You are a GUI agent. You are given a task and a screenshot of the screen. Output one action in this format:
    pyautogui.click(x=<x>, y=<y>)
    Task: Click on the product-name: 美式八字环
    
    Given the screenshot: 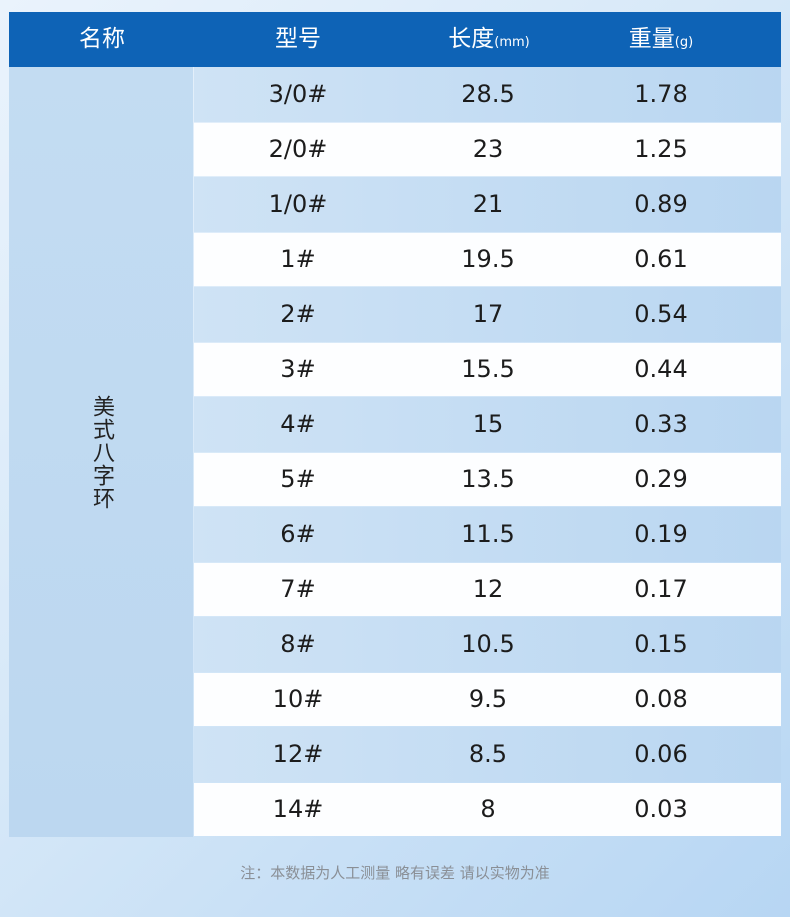 What is the action you would take?
    pyautogui.click(x=101, y=452)
    